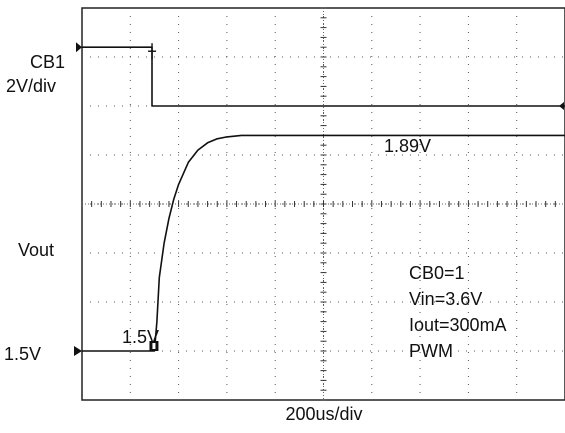 The image size is (565, 433). I want to click on cb1-scale-label: 2V/div, so click(31, 86).